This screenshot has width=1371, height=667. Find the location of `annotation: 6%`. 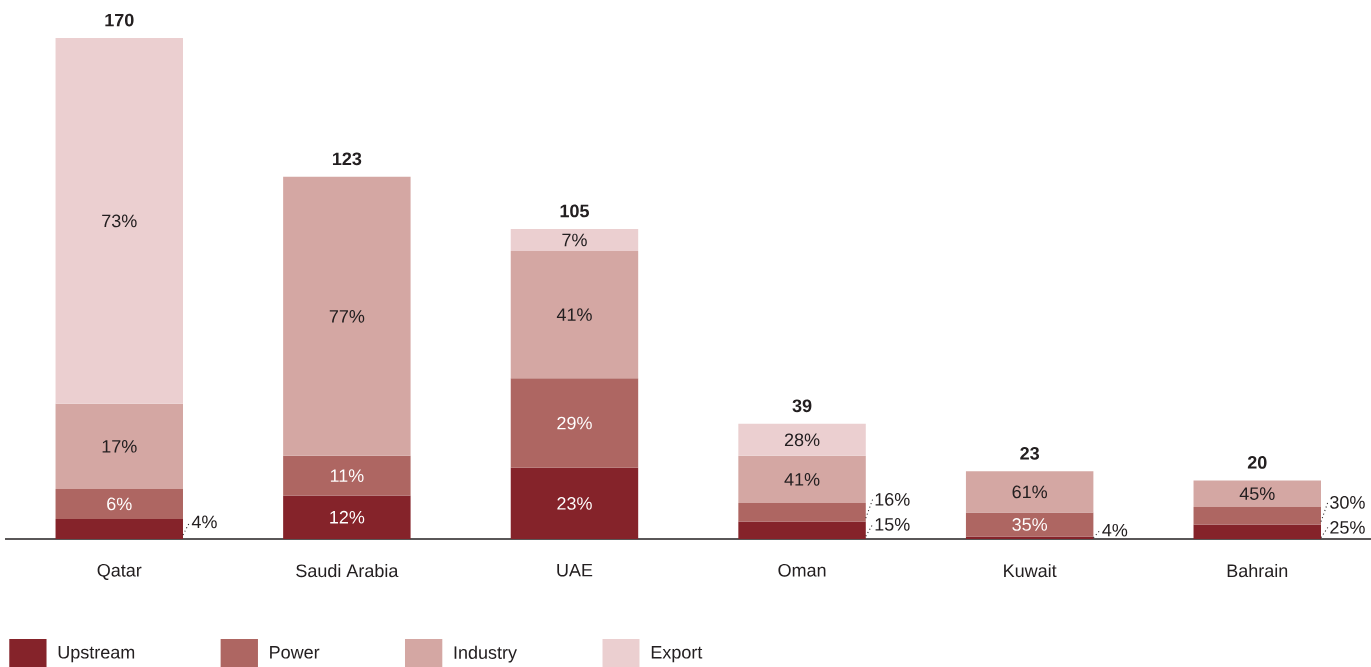

annotation: 6% is located at coordinates (119, 504).